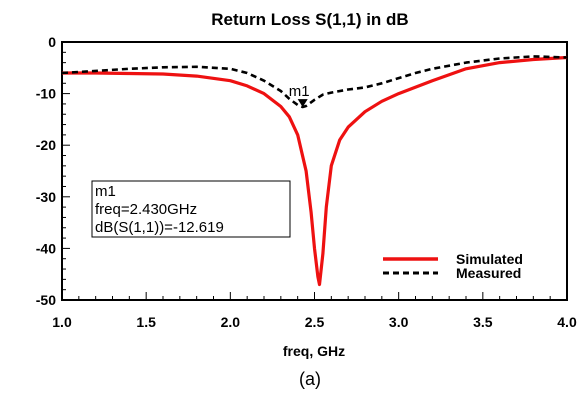 This screenshot has height=400, width=587. Describe the element at coordinates (46, 145) in the screenshot. I see `y-tick-label: -20` at that location.